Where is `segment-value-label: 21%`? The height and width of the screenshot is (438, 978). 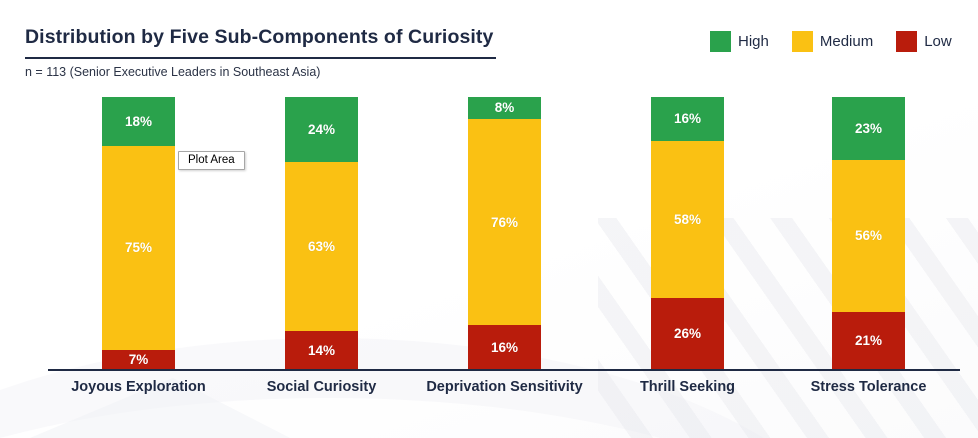
segment-value-label: 21% is located at coordinates (868, 340).